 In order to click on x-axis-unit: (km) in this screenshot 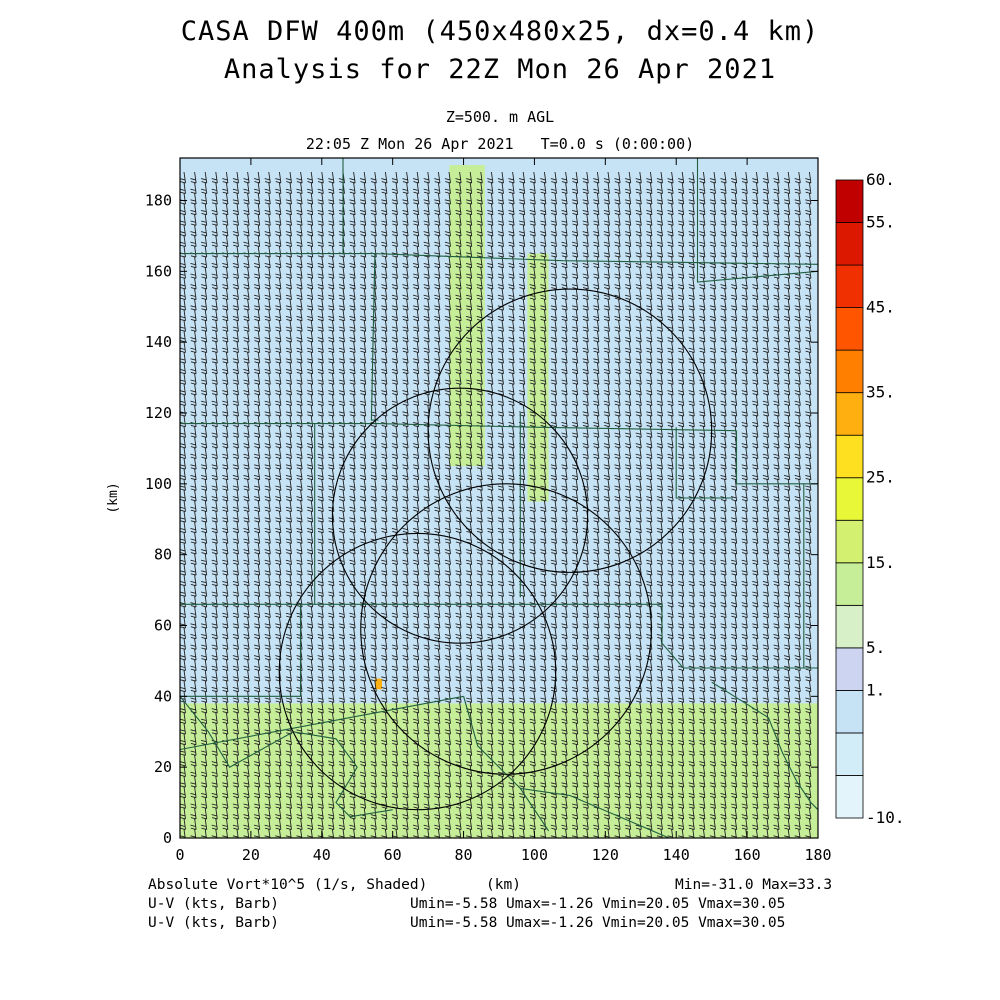, I will do `click(503, 885)`.